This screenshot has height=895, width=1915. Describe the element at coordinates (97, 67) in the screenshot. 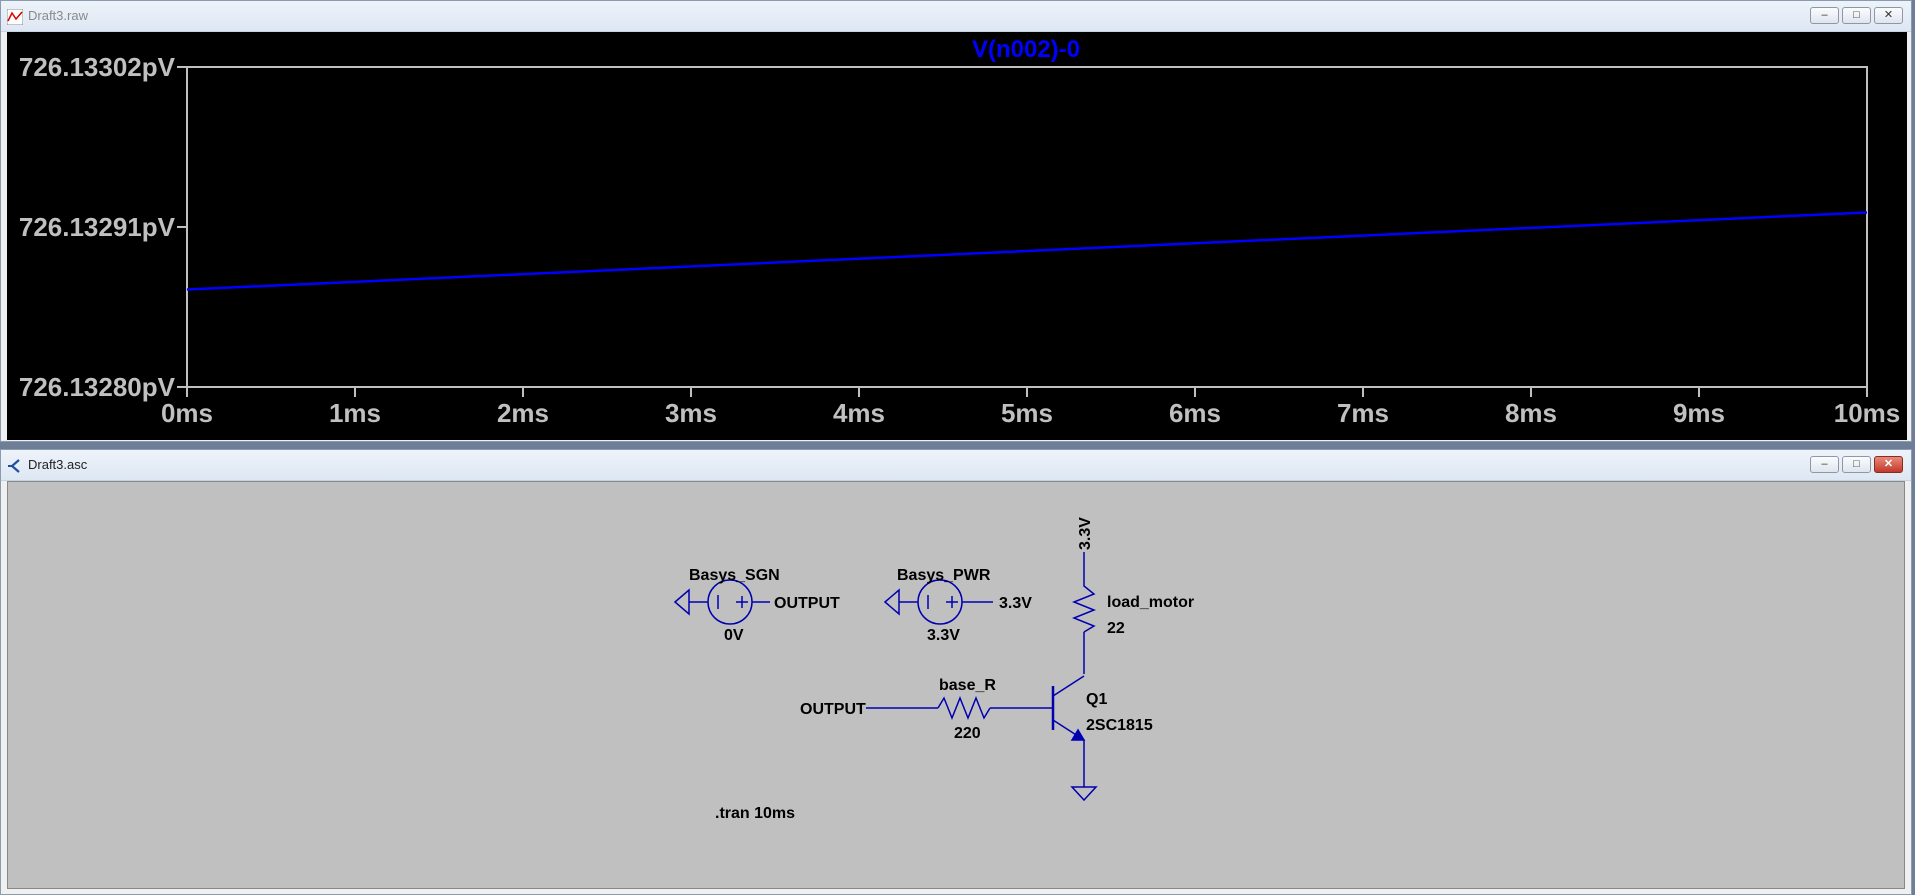

I see `y-tick-label: 726.13302pV` at that location.